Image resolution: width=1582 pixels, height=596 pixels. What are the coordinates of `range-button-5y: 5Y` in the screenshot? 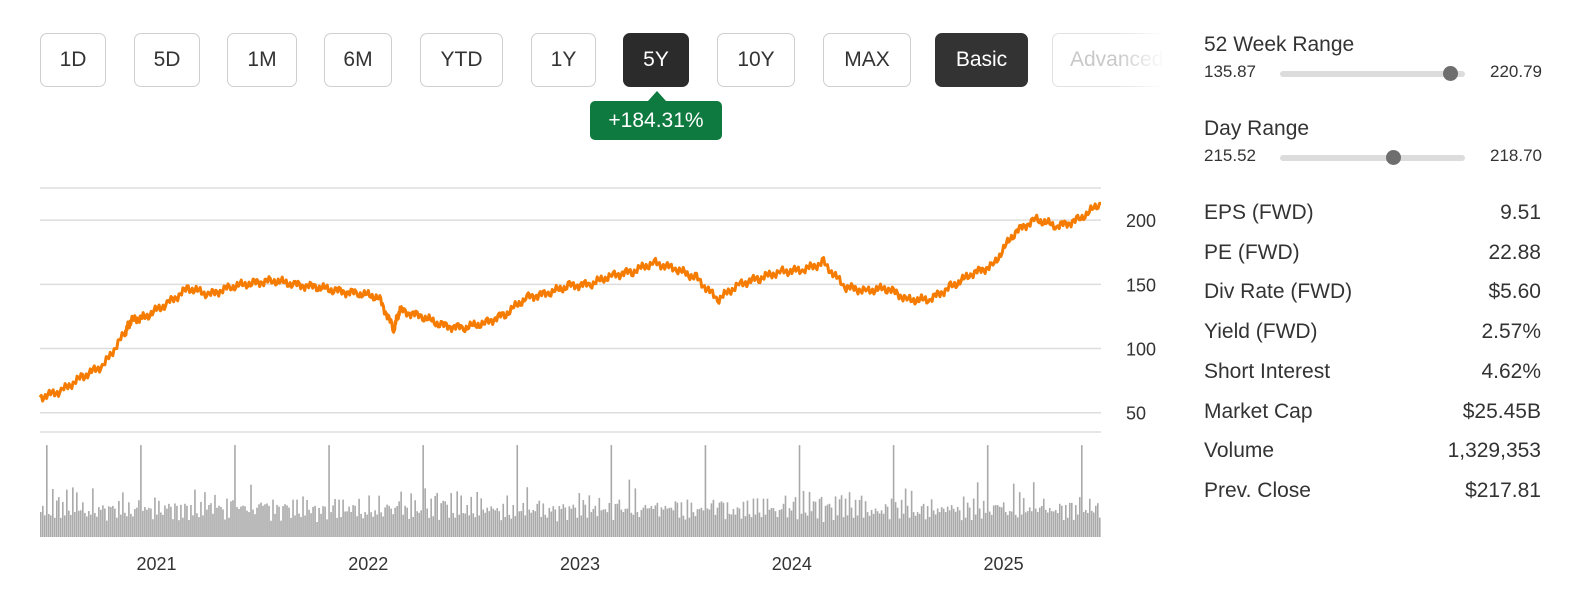 It's located at (656, 60).